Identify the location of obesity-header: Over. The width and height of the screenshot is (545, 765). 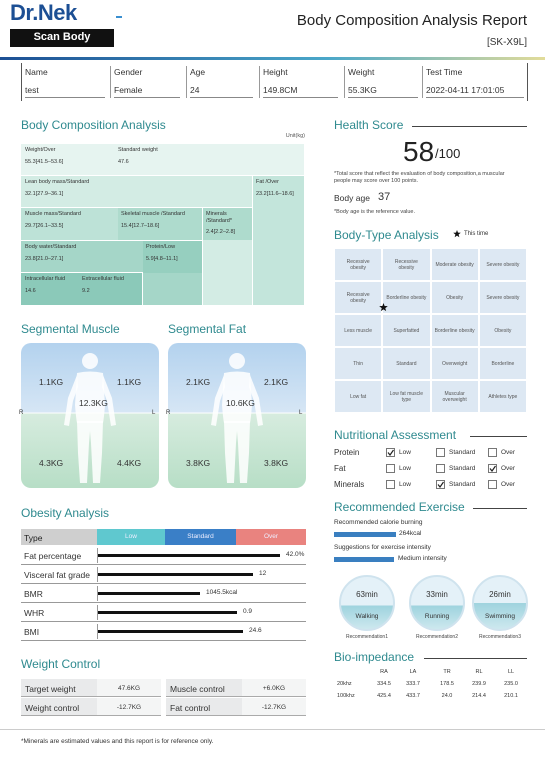
(271, 536).